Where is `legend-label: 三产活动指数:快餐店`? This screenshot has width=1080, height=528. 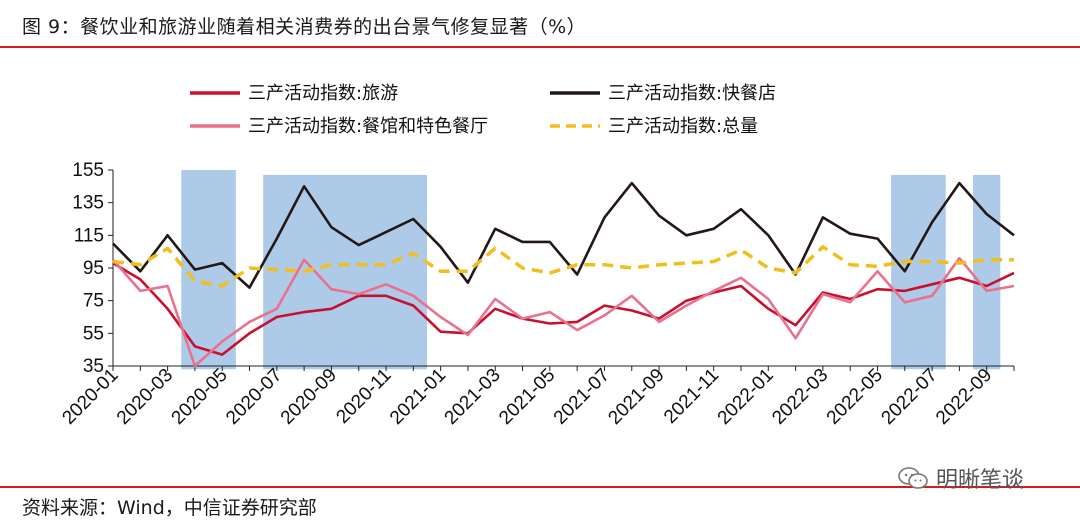 legend-label: 三产活动指数:快餐店 is located at coordinates (692, 93).